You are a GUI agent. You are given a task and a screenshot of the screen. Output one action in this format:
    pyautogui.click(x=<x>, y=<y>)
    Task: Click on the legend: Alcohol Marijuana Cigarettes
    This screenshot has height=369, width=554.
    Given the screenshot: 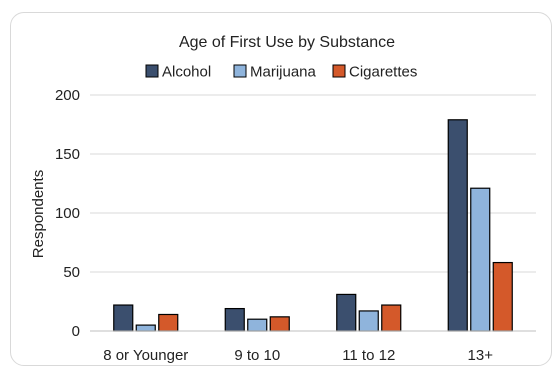 What is the action you would take?
    pyautogui.click(x=281, y=72)
    